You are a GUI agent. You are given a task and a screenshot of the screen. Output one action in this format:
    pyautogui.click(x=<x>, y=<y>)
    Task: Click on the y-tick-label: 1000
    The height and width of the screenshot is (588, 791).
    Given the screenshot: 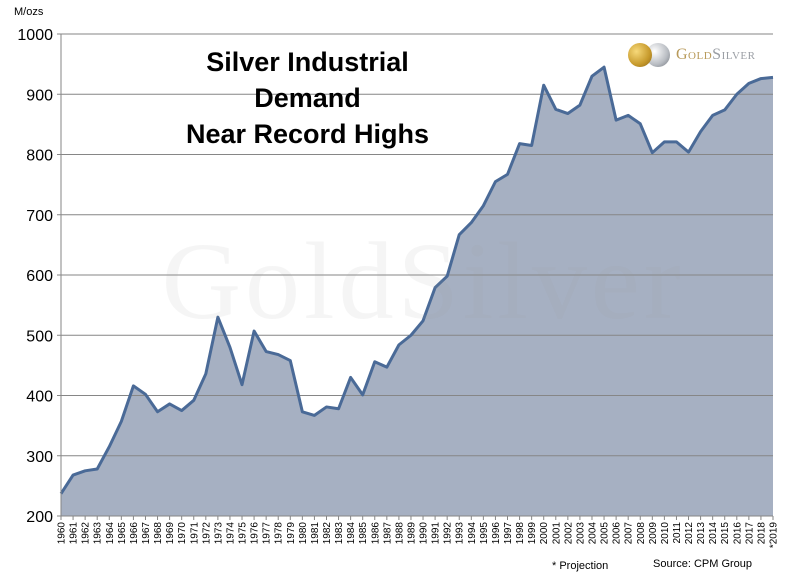 What is the action you would take?
    pyautogui.click(x=35, y=35)
    